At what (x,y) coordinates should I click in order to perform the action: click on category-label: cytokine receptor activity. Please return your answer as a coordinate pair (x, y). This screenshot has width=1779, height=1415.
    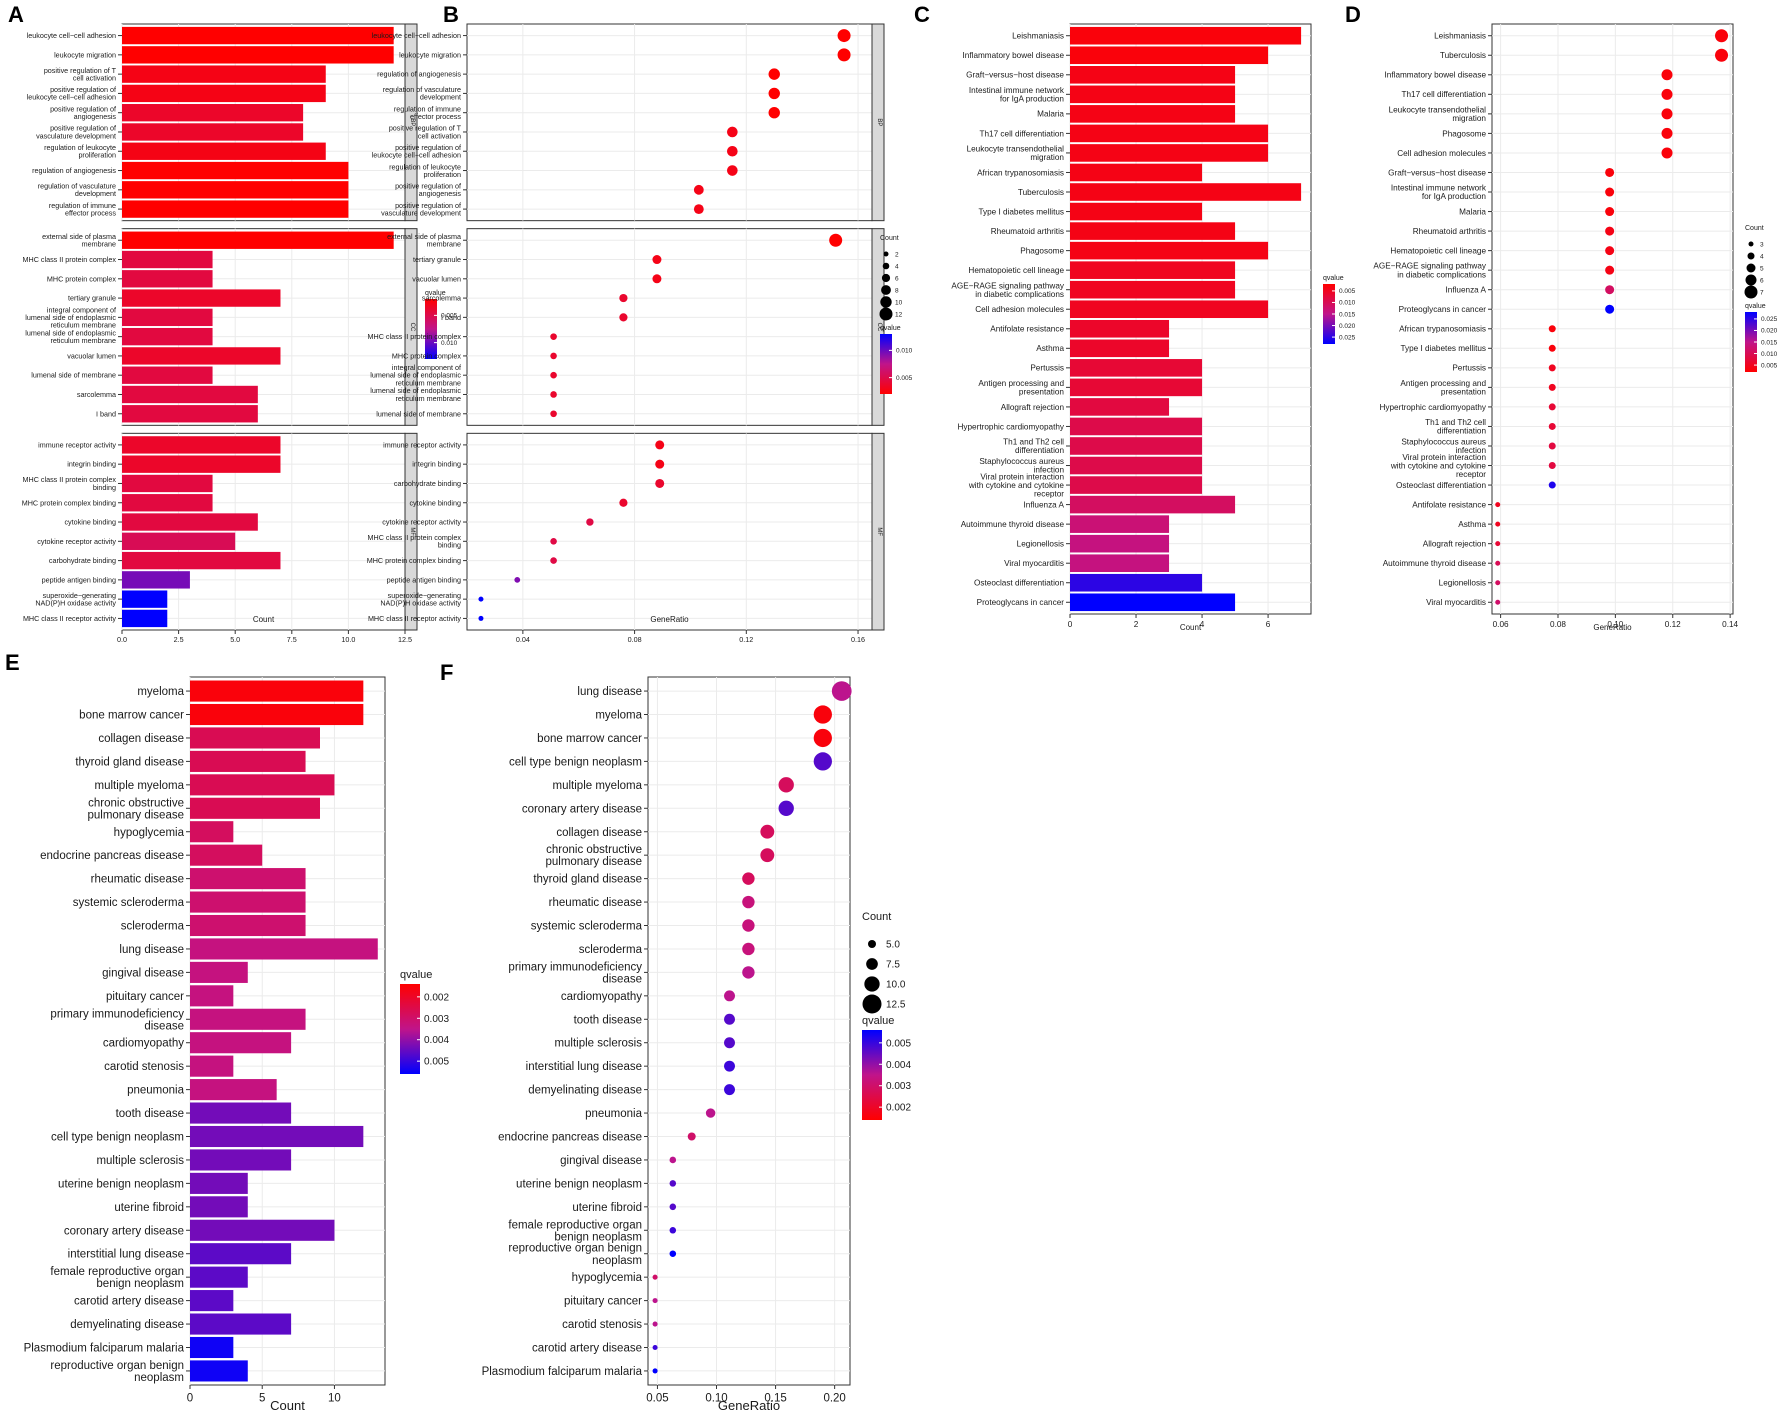
    Looking at the image, I should click on (421, 522).